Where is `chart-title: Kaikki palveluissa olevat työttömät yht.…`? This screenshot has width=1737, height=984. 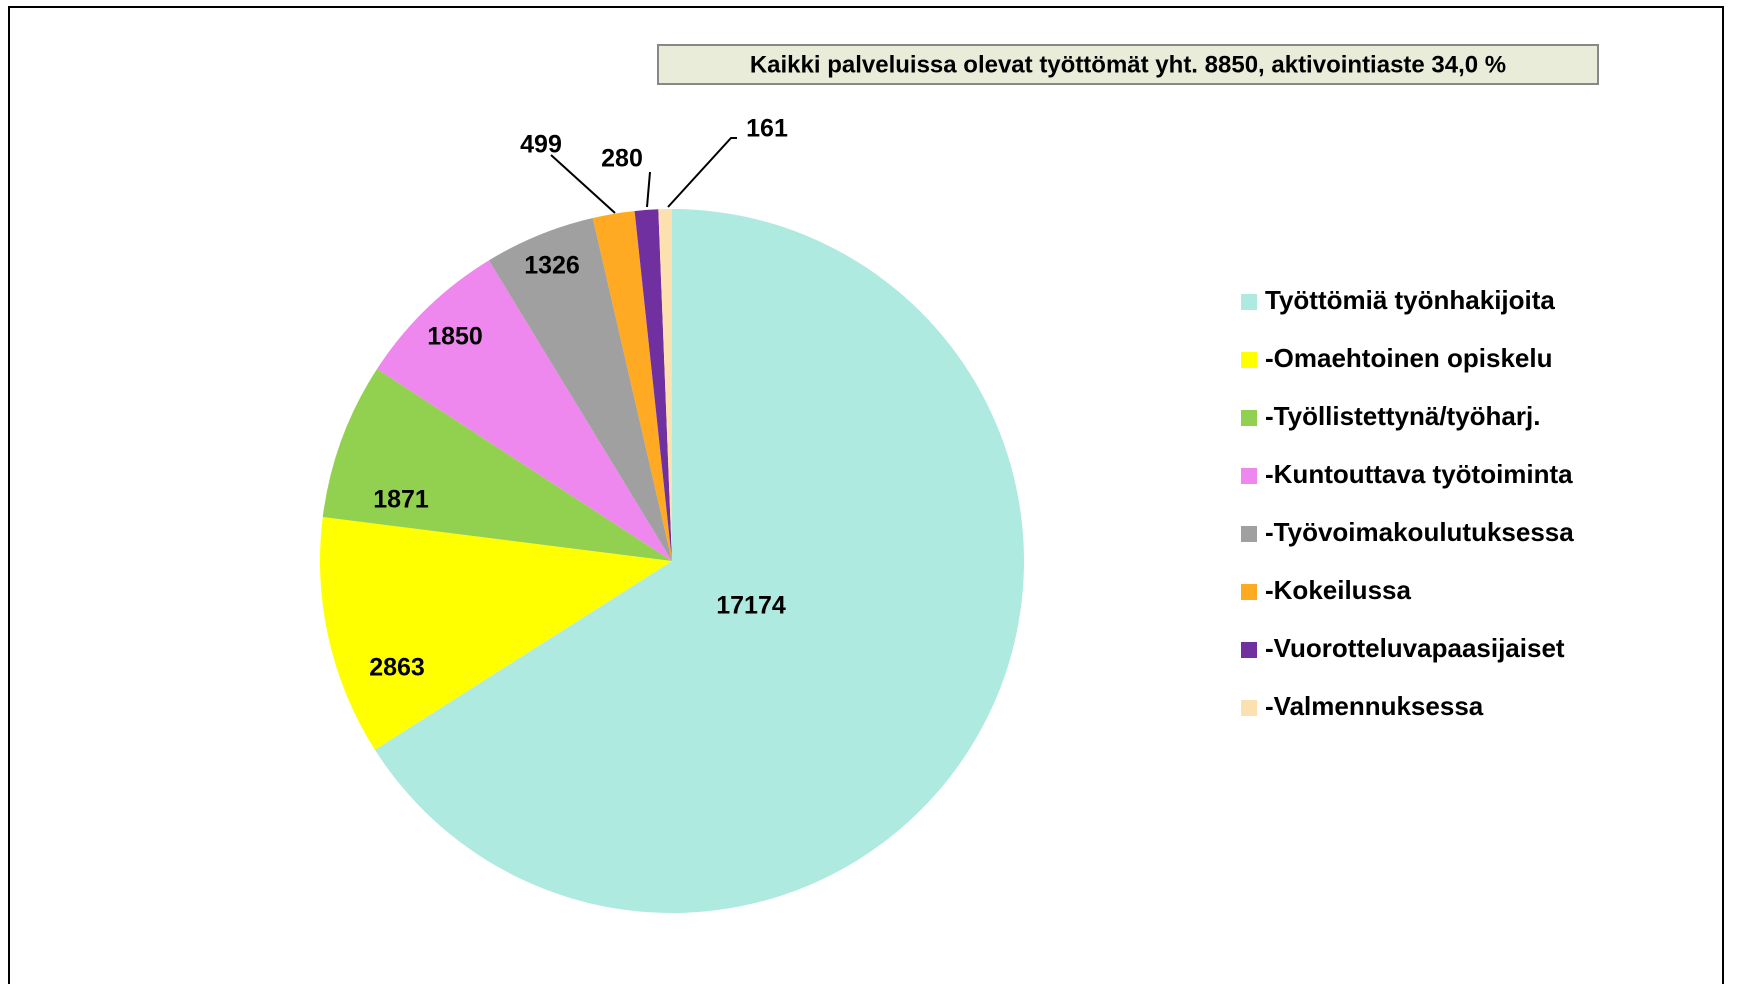
chart-title: Kaikki palveluissa olevat työttömät yht.… is located at coordinates (1128, 64).